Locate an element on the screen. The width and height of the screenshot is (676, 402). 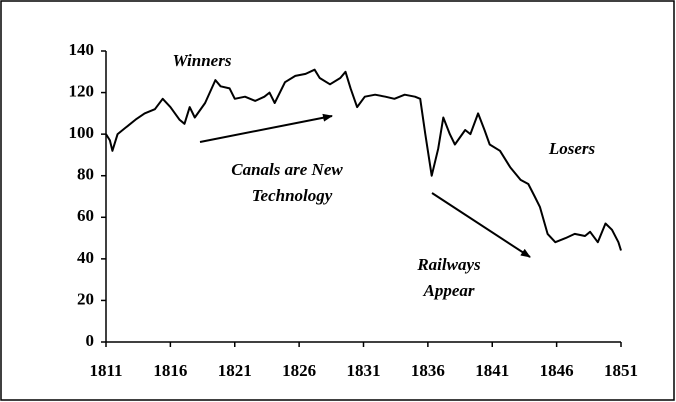
y-tick-label: 60 is located at coordinates (85, 215).